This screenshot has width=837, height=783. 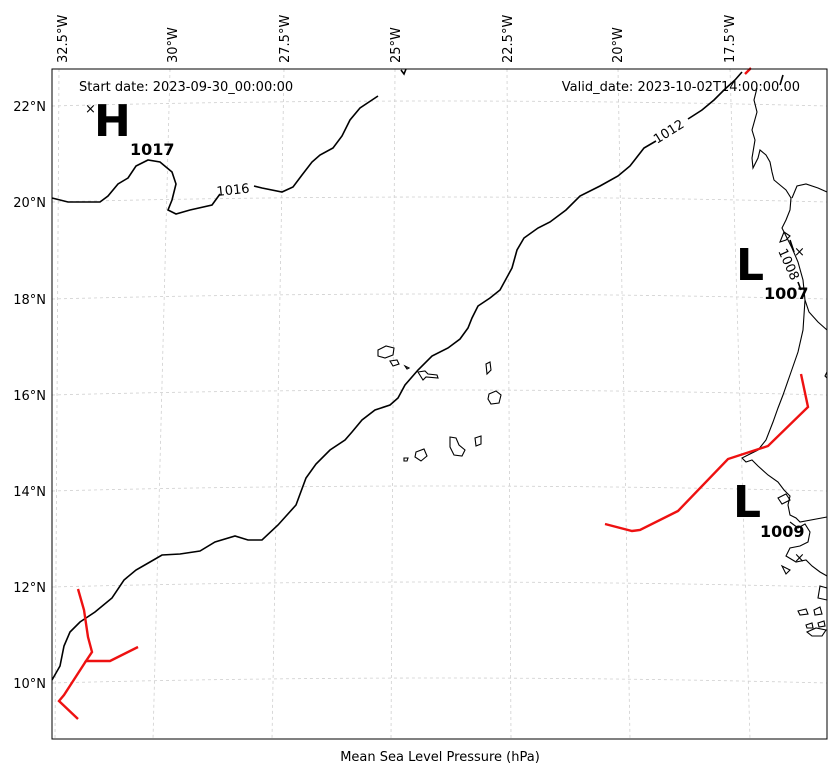 What do you see at coordinates (285, 39) in the screenshot?
I see `lon-label: 27.5°W` at bounding box center [285, 39].